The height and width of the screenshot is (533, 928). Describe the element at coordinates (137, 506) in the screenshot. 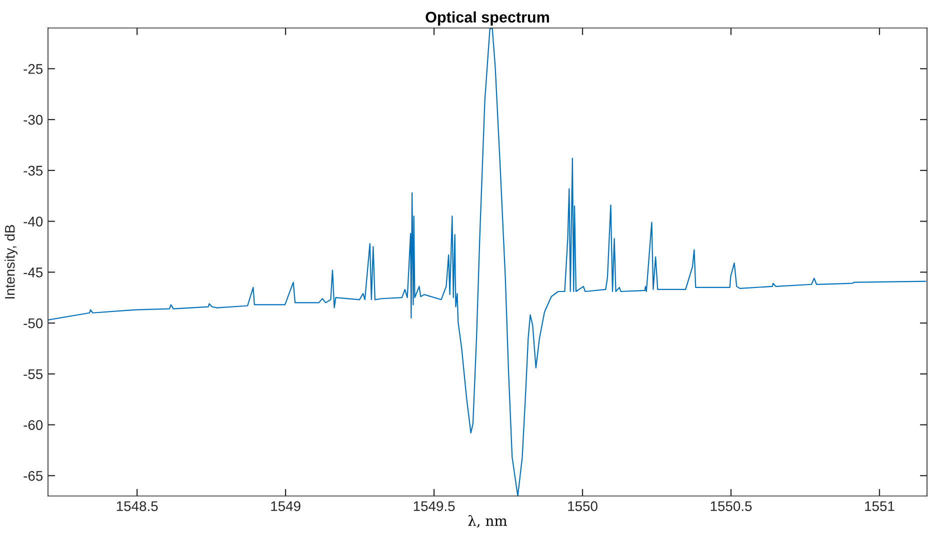

I see `x-tick-label: 1548.5` at that location.